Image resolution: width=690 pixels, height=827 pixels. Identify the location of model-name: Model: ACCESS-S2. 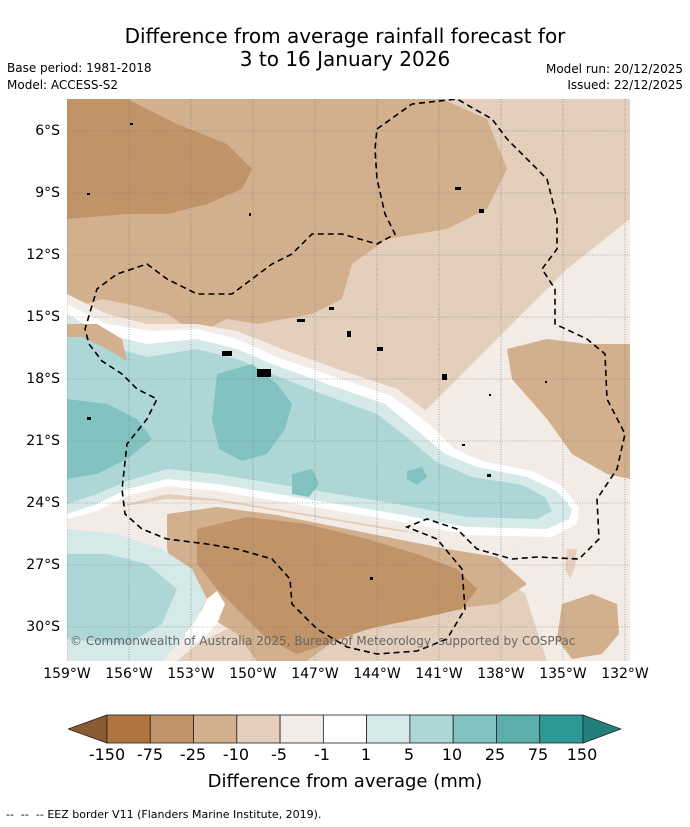
(63, 85).